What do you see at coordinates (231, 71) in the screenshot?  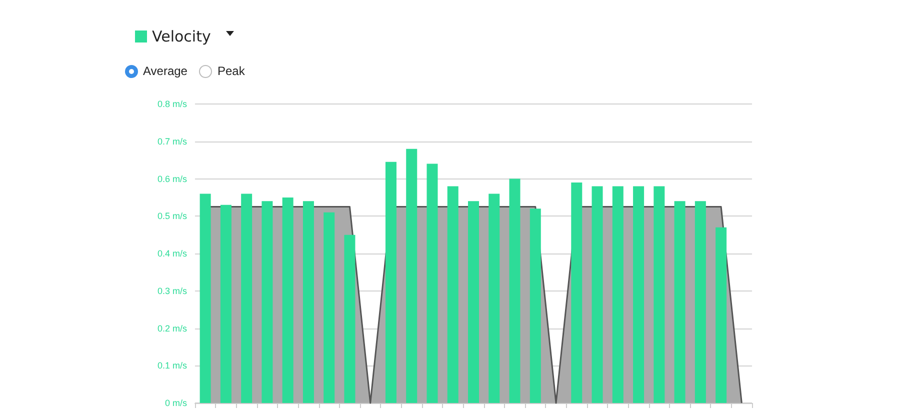 I see `text: Peak` at bounding box center [231, 71].